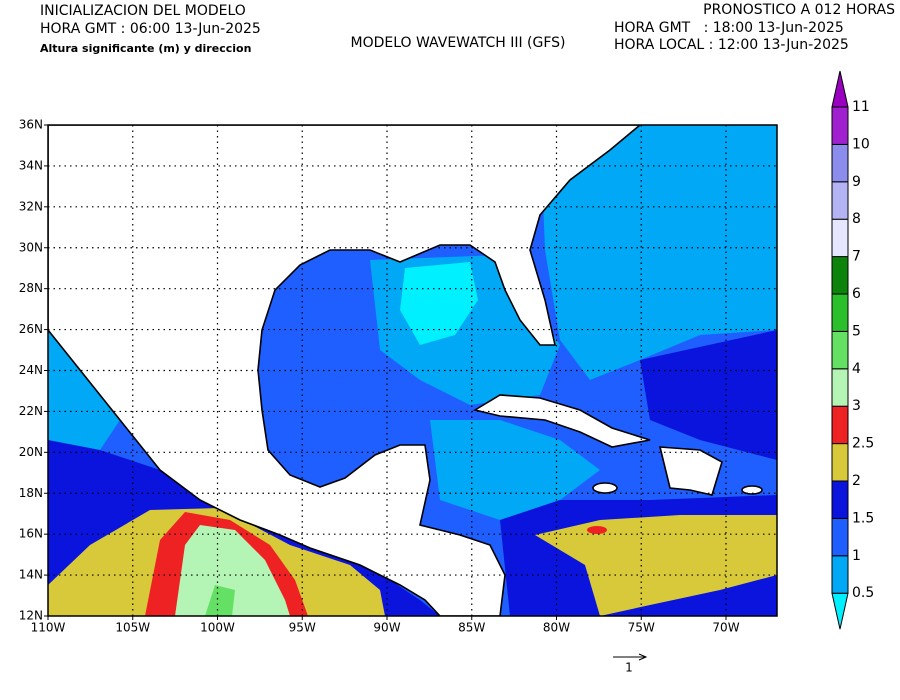 The image size is (900, 700). What do you see at coordinates (856, 556) in the screenshot?
I see `colorbar-label: 1` at bounding box center [856, 556].